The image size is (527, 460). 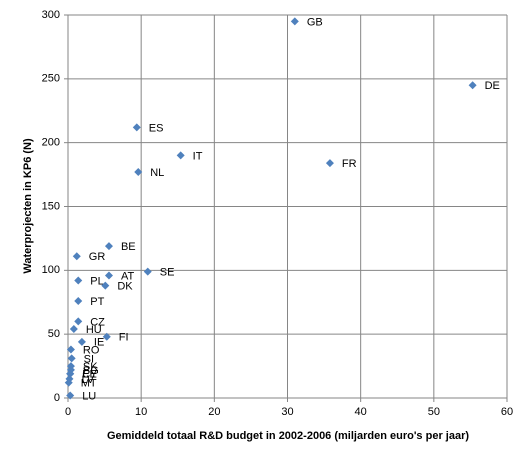 I want to click on y-tick-label: 250, so click(x=51, y=79).